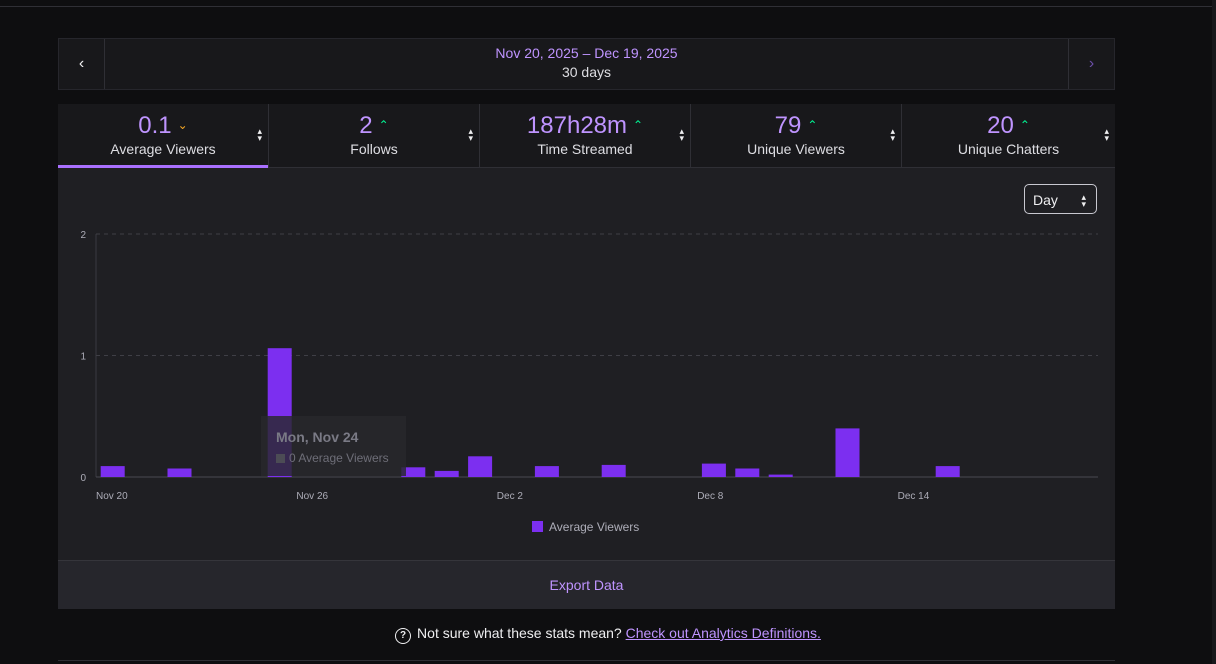 Image resolution: width=1216 pixels, height=664 pixels. I want to click on question-icon: ?, so click(403, 636).